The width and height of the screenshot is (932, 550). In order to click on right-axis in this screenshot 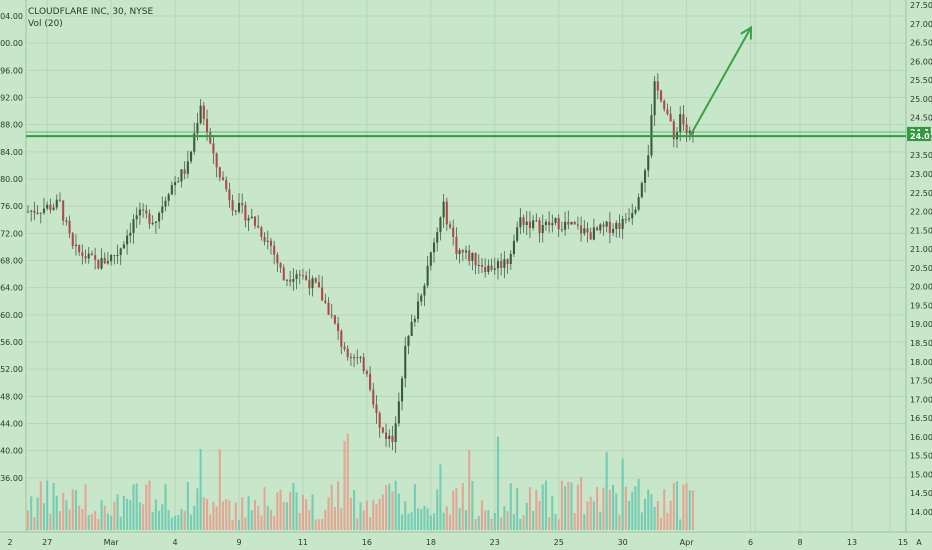, I will do `click(919, 266)`.